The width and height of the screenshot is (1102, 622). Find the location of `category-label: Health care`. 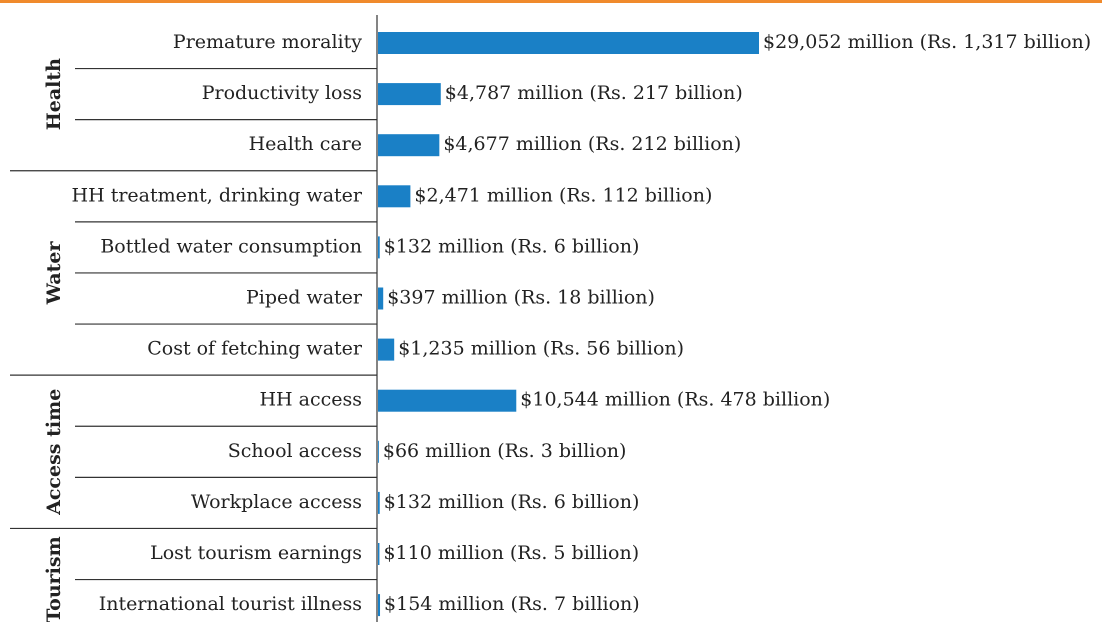

category-label: Health care is located at coordinates (305, 144).